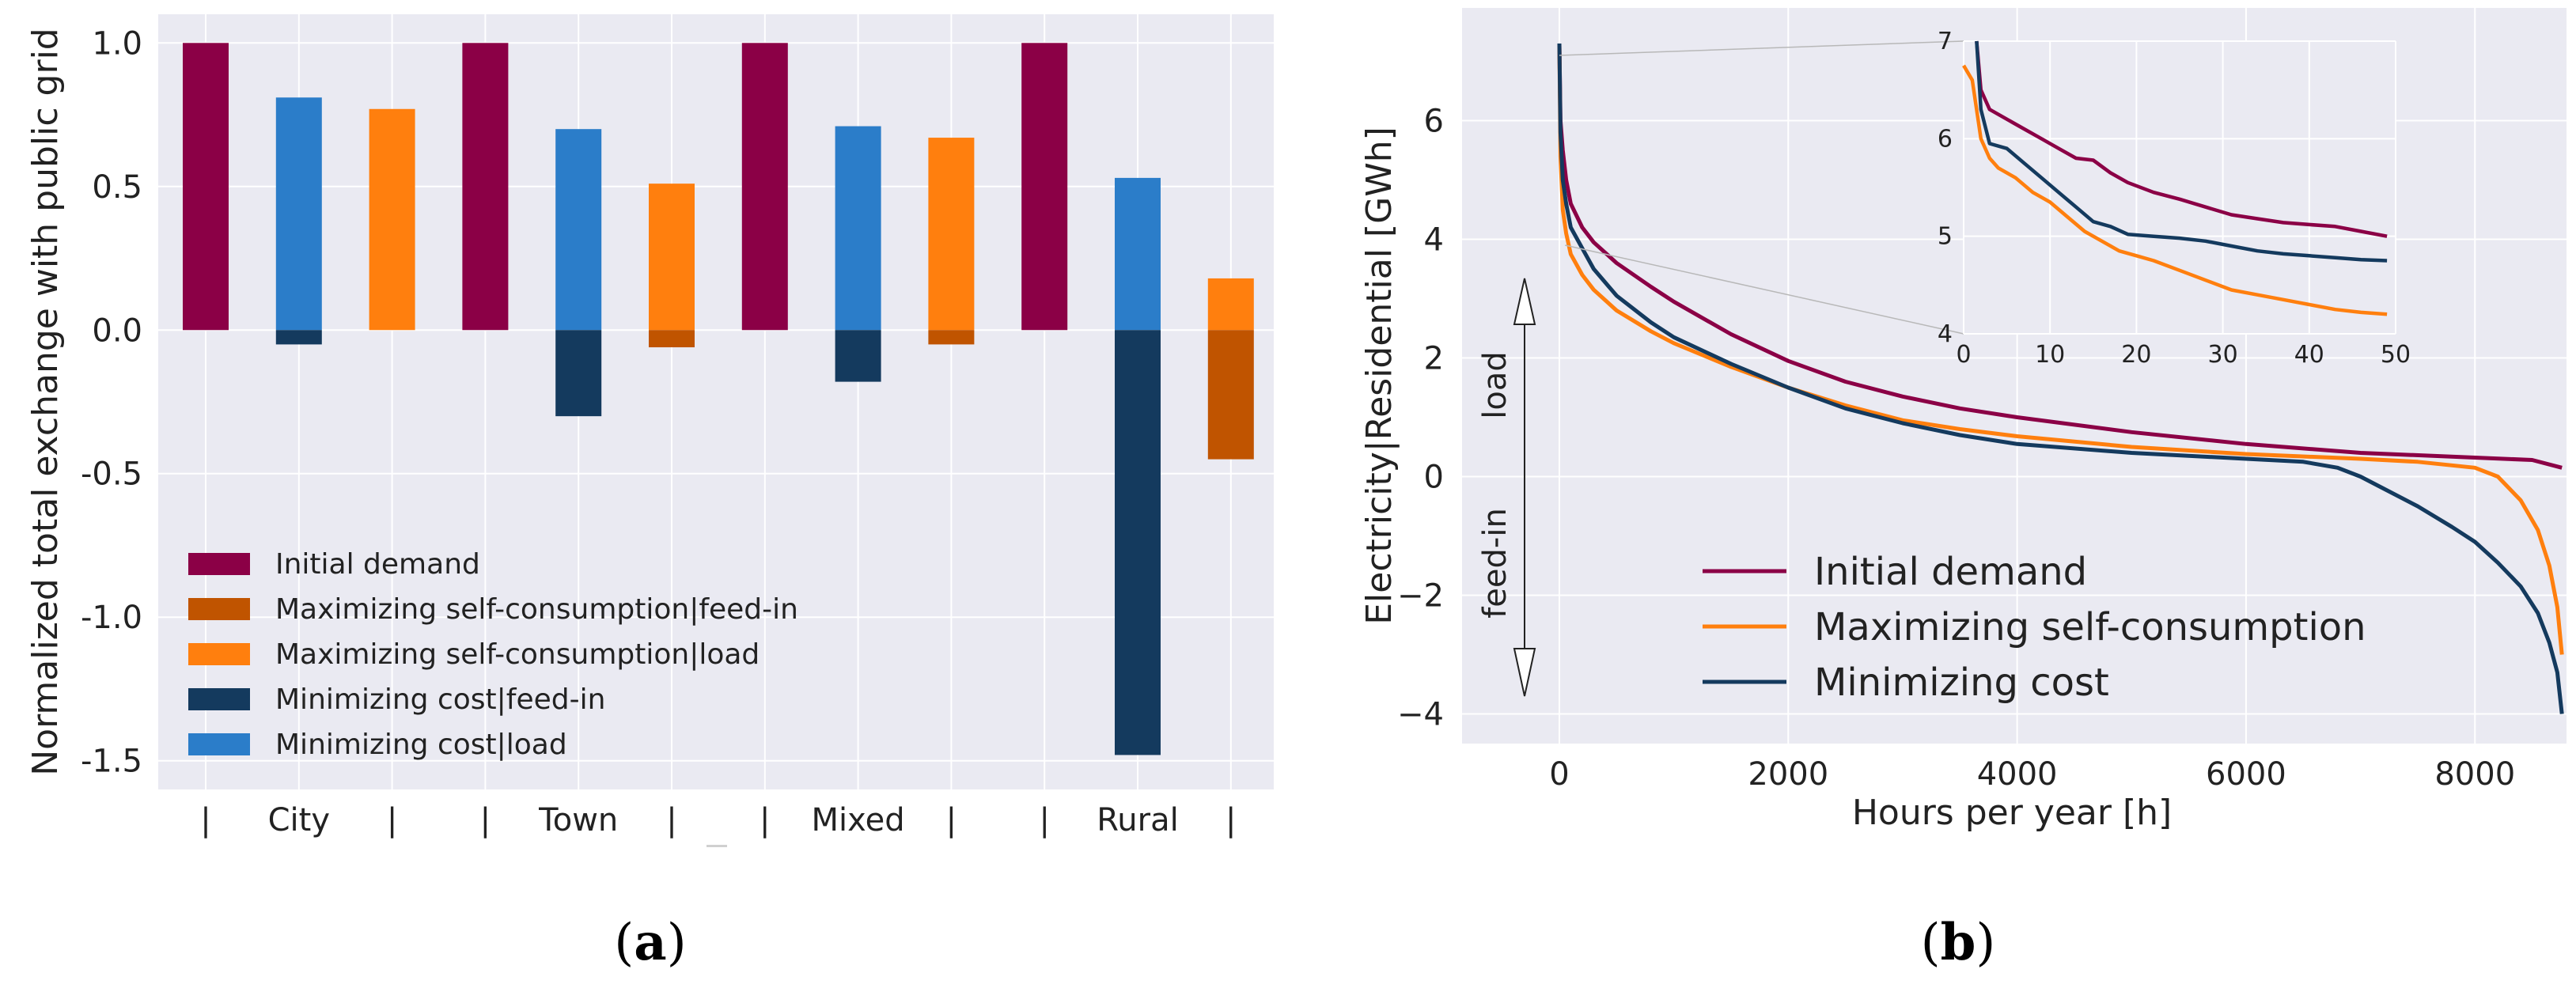 This screenshot has height=988, width=2576. Describe the element at coordinates (1761, 48) in the screenshot. I see `zoom-connector-upper` at that location.